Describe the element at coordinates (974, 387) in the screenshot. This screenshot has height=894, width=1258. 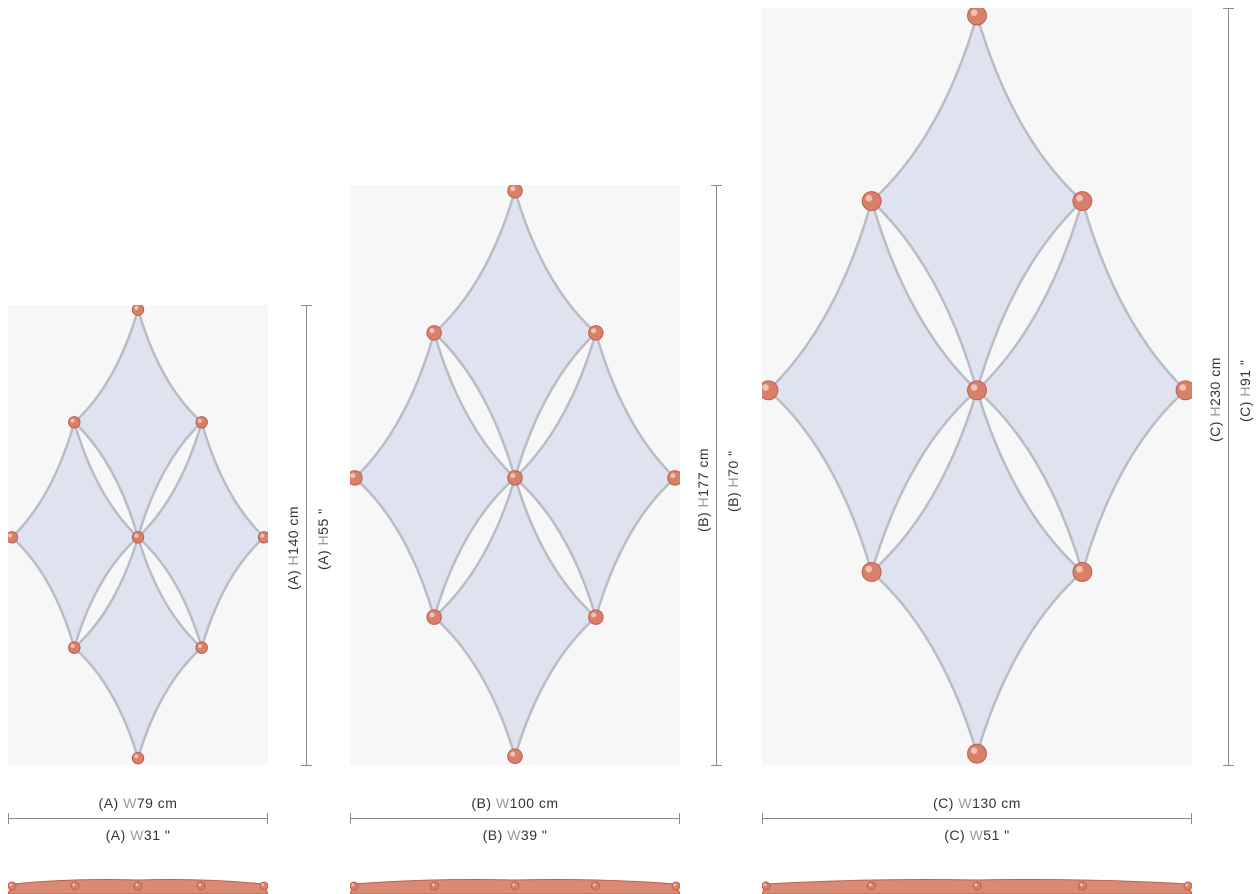
I see `panel-c-bead-mid-highlight` at that location.